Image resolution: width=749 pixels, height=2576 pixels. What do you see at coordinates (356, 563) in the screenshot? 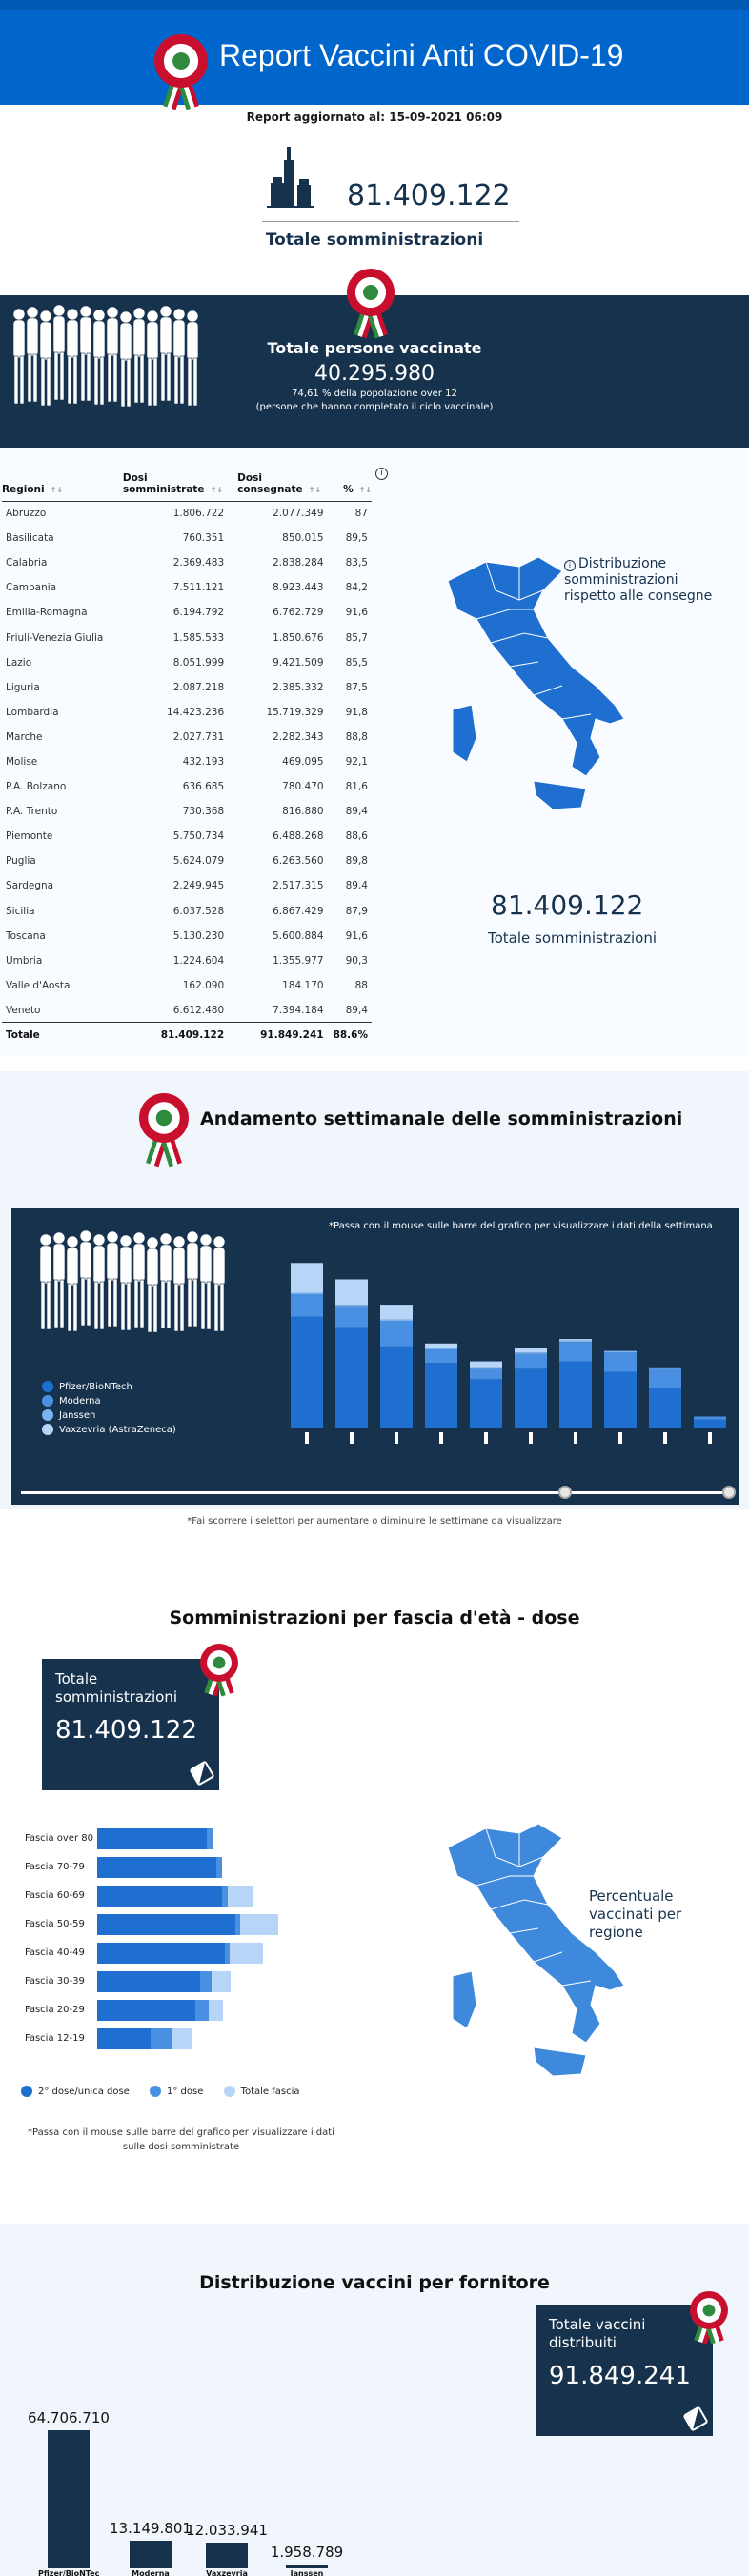
I see `table-cell: 83,5` at bounding box center [356, 563].